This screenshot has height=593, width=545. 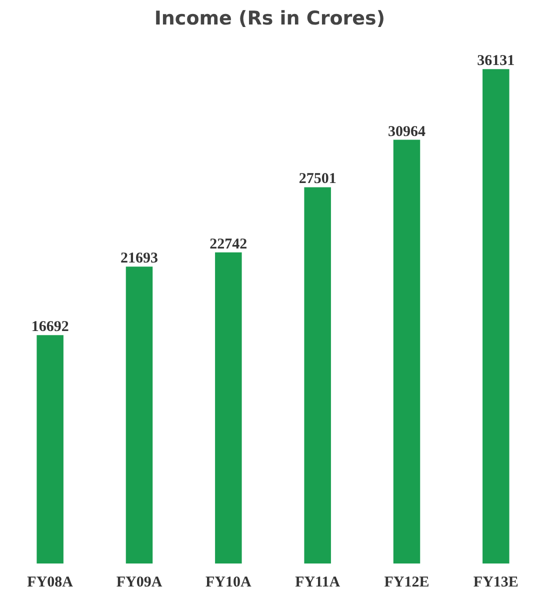 What do you see at coordinates (139, 258) in the screenshot?
I see `data-label: 21693` at bounding box center [139, 258].